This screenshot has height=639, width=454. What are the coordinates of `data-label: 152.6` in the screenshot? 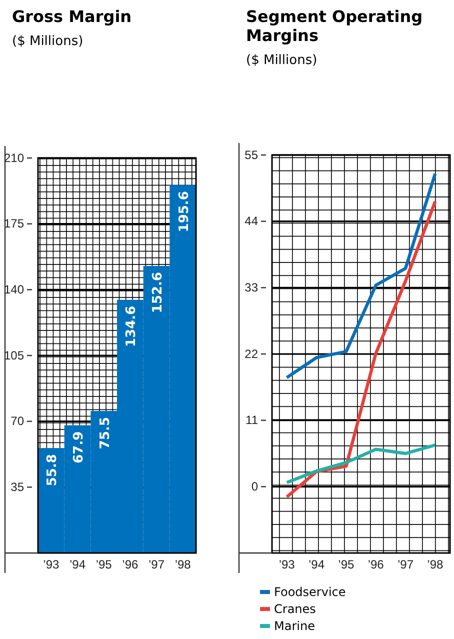 It's located at (158, 293).